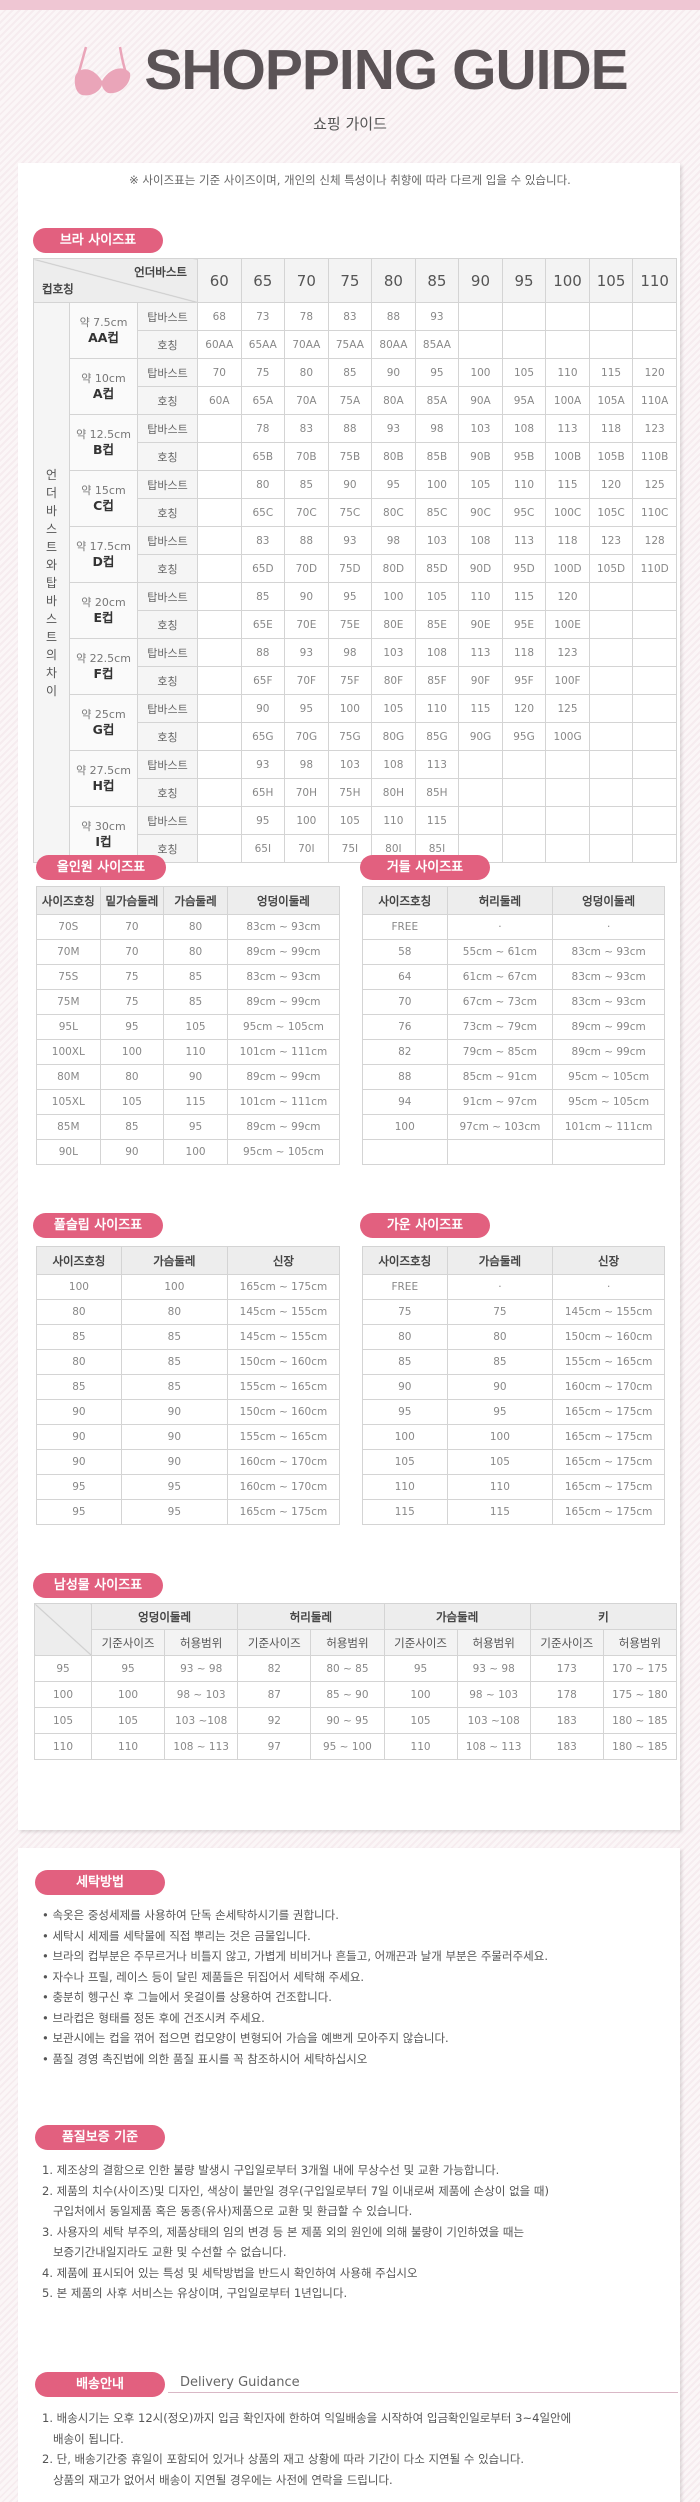 The width and height of the screenshot is (700, 2502). Describe the element at coordinates (608, 1027) in the screenshot. I see `table-cell: 89cm ~ 99cm` at that location.